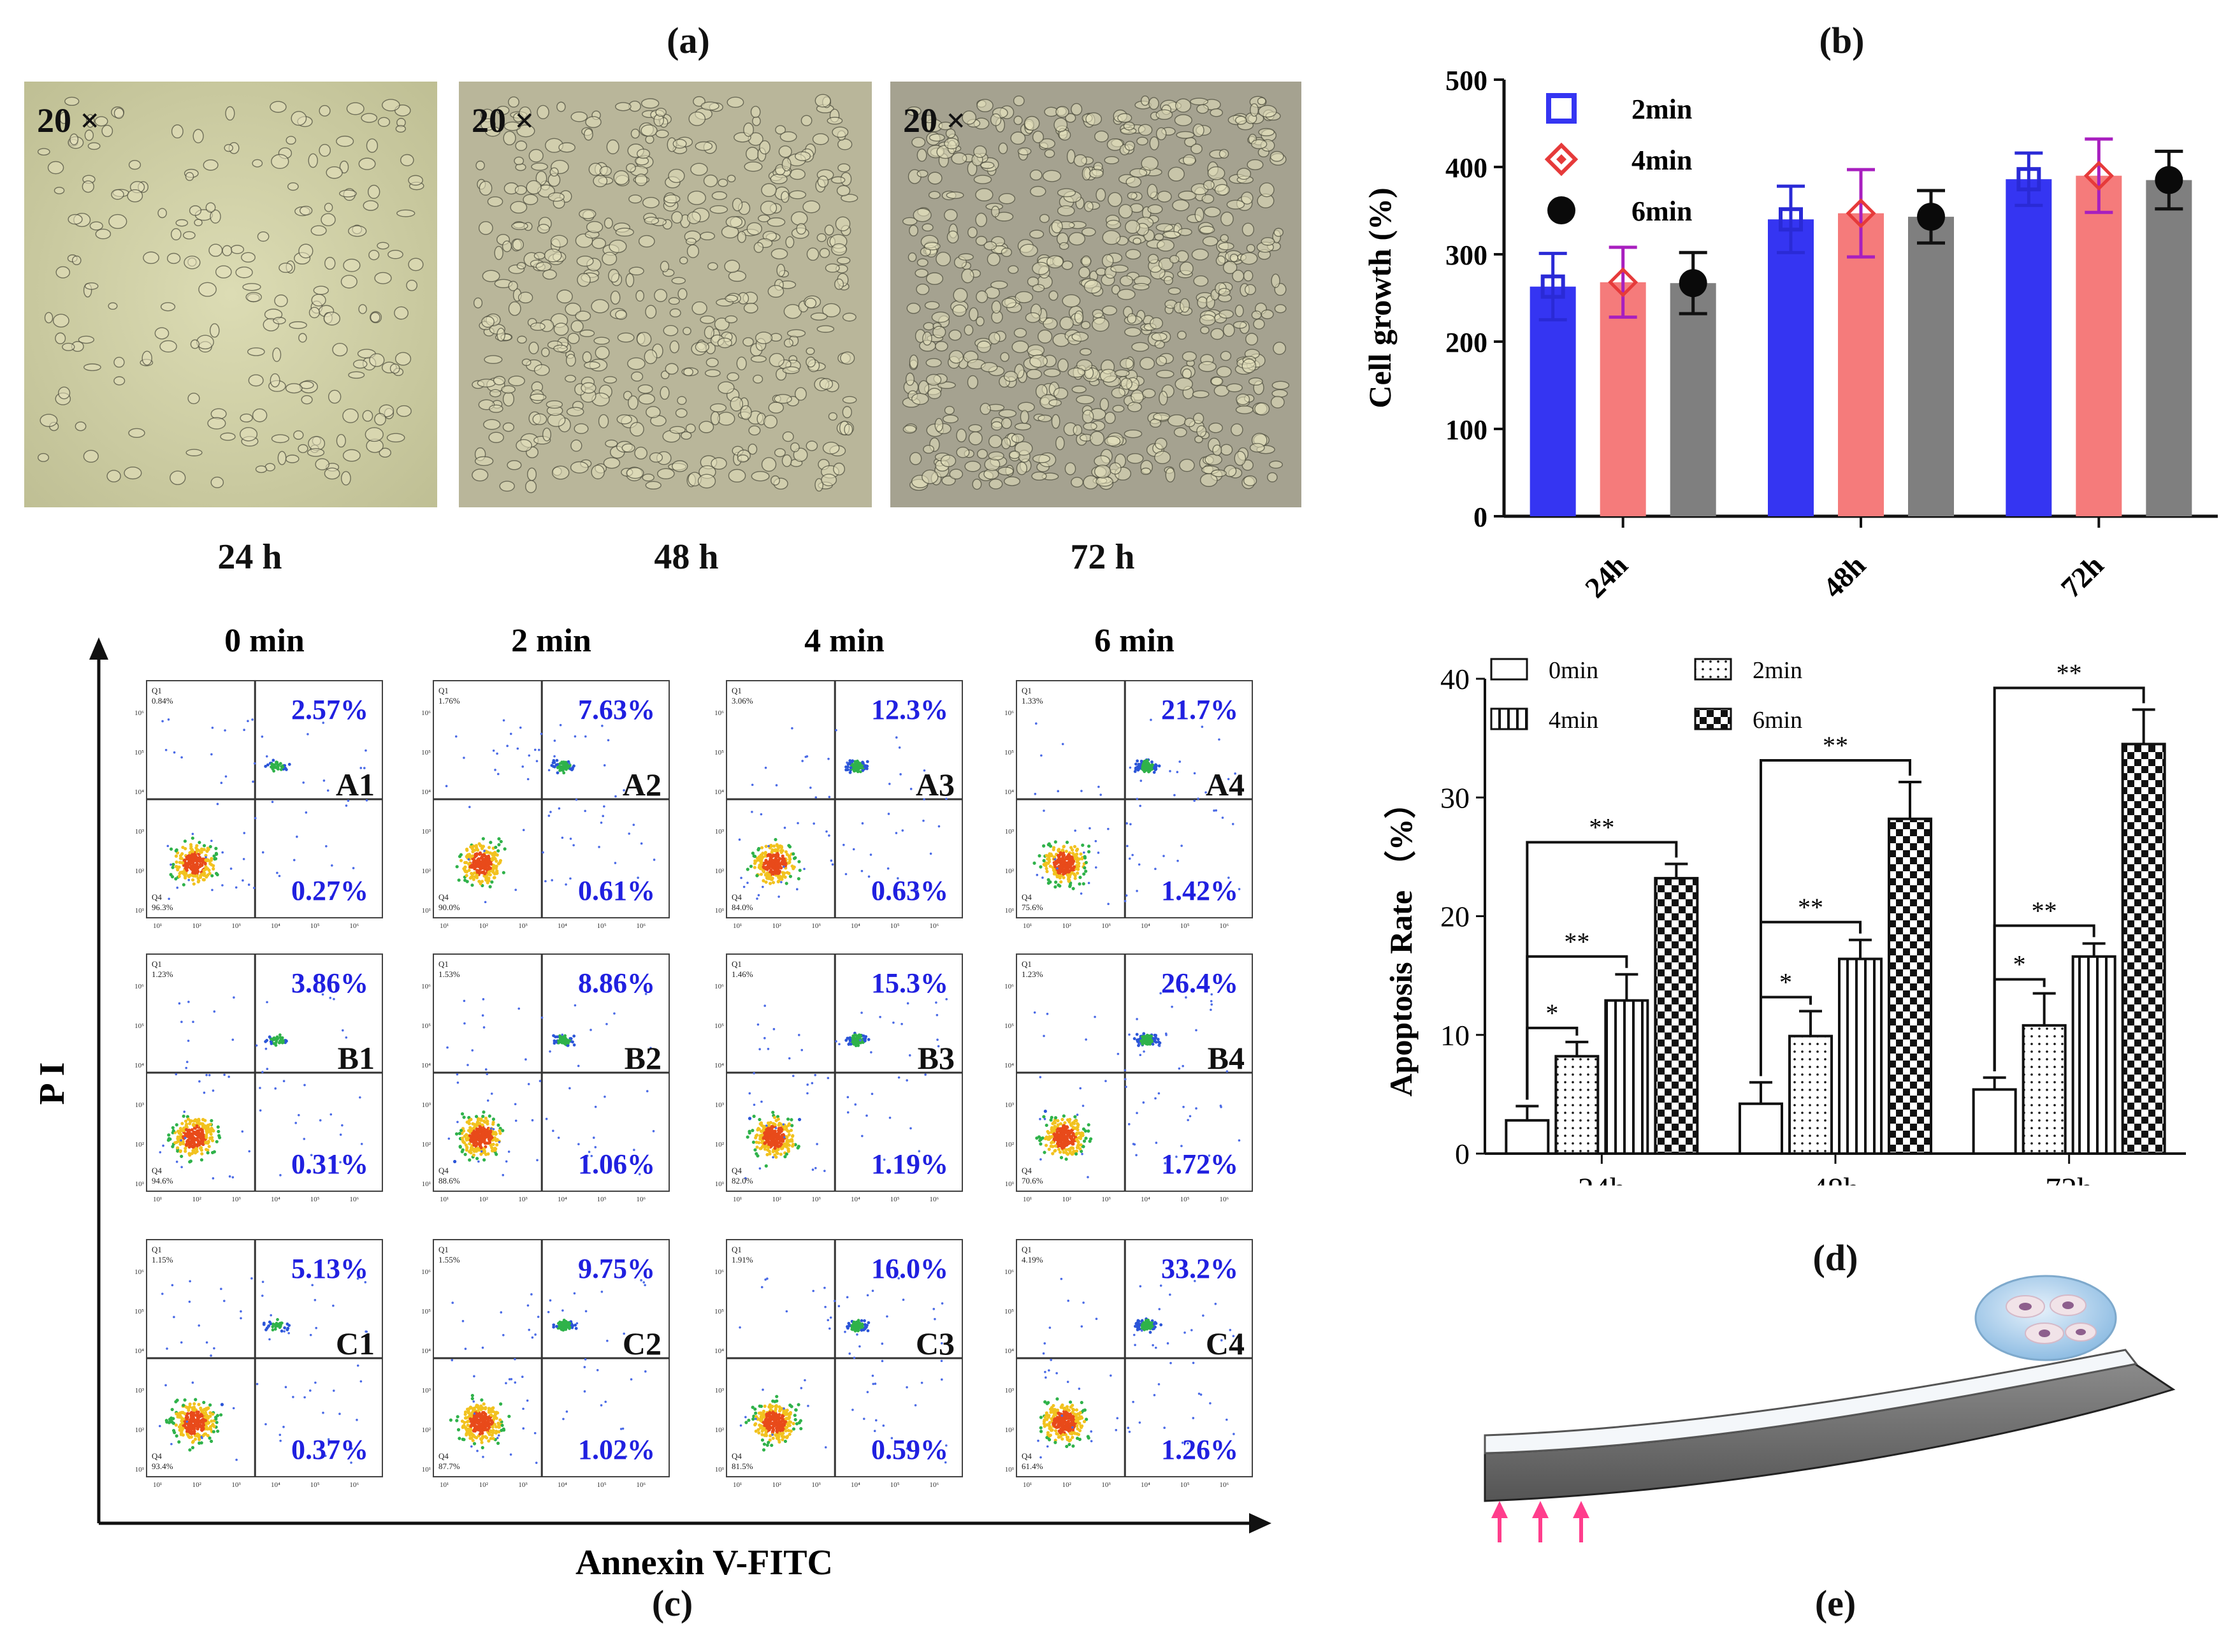 The width and height of the screenshot is (2235, 1652). Describe the element at coordinates (1032, 701) in the screenshot. I see `q1-value: 1.33%` at that location.